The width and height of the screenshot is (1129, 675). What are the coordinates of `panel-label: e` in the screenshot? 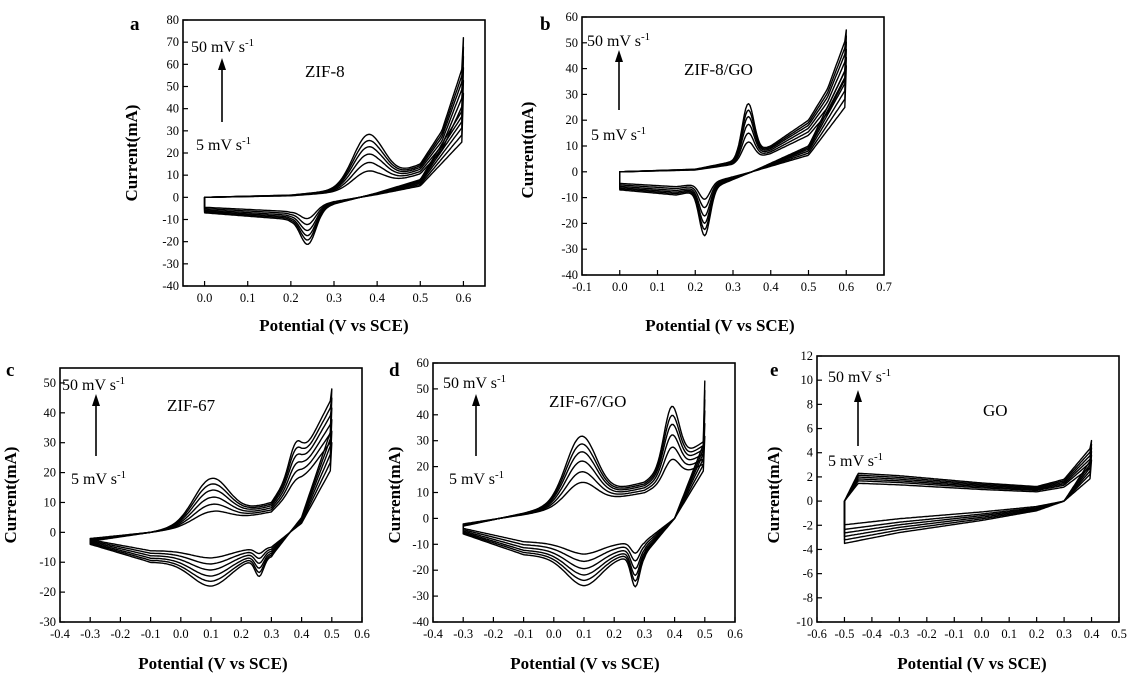 It's located at (774, 370).